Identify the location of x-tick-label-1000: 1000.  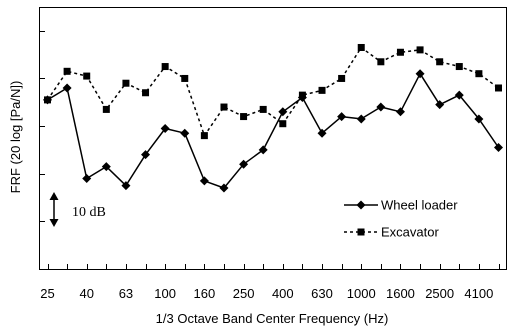
(361, 293).